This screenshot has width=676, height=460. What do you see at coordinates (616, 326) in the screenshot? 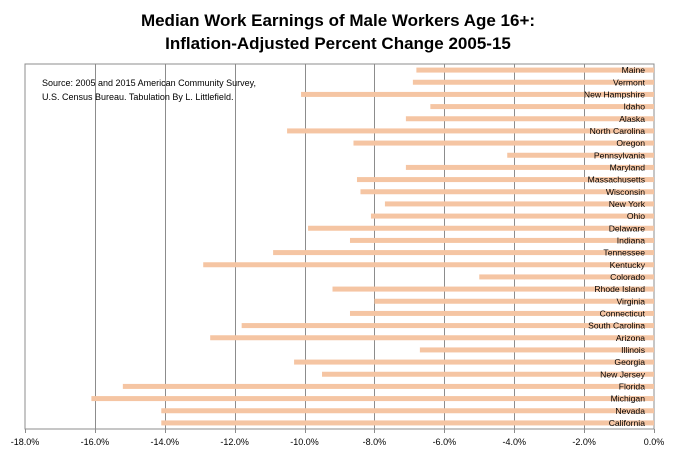
I see `category-label: South Carolina` at bounding box center [616, 326].